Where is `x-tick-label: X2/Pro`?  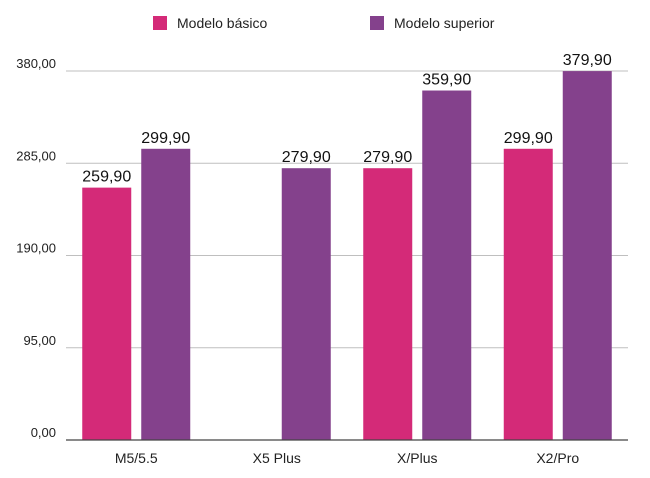 x-tick-label: X2/Pro is located at coordinates (557, 458).